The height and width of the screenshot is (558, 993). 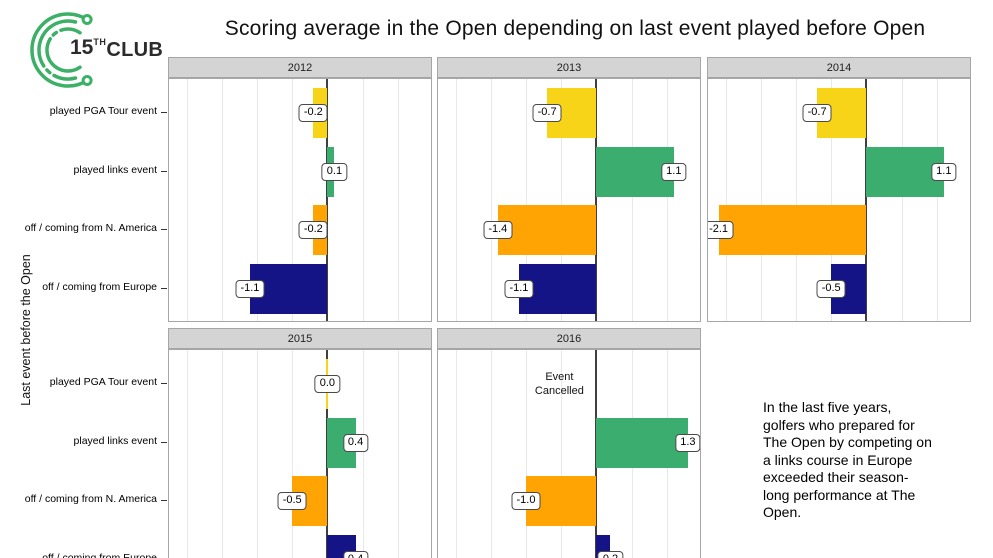 I want to click on logo-number: 15, so click(x=82, y=47).